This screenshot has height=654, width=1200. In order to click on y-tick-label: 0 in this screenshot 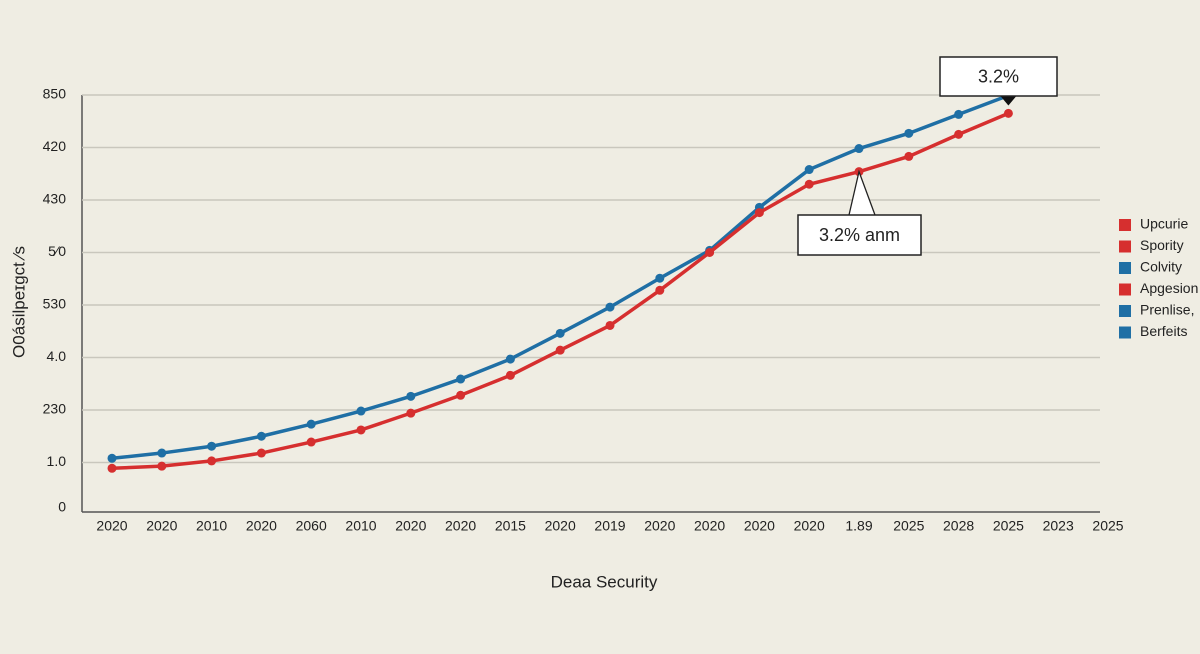, I will do `click(62, 507)`.